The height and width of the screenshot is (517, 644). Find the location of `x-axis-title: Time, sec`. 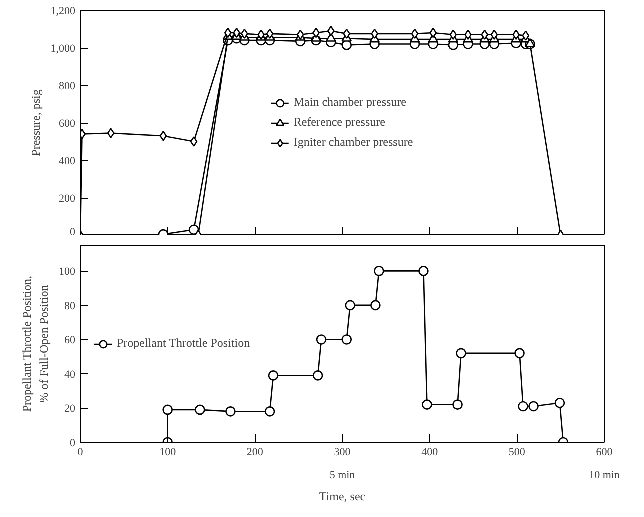

x-axis-title: Time, sec is located at coordinates (342, 497).